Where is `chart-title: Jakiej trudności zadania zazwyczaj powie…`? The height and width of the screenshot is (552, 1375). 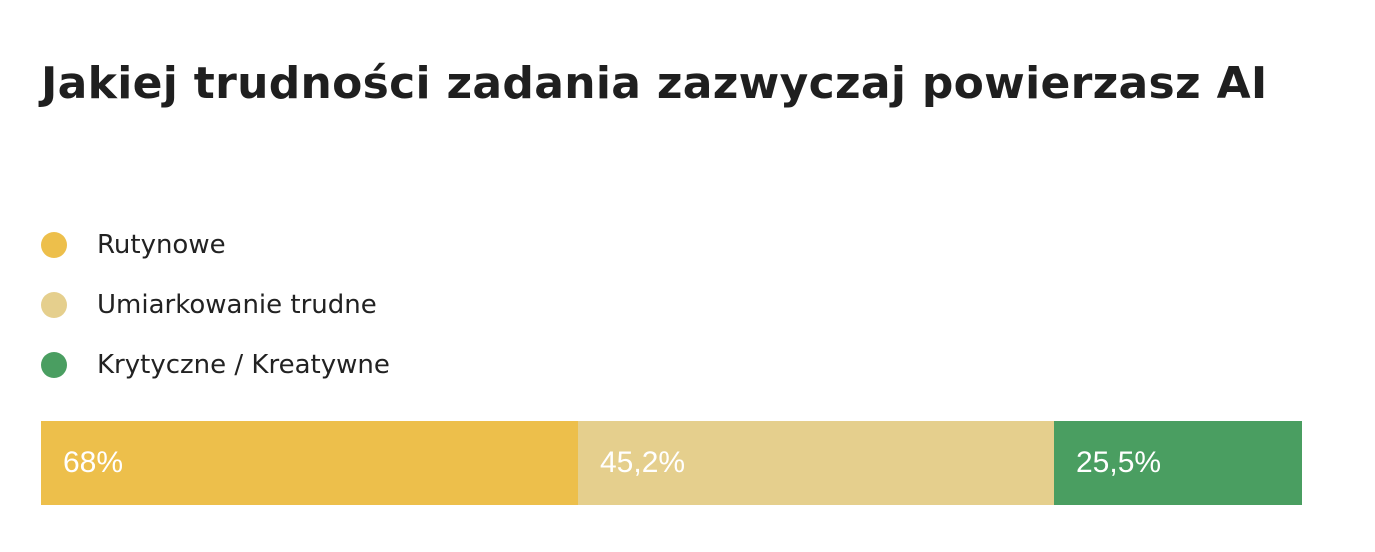 chart-title: Jakiej trudności zadania zazwyczaj powie… is located at coordinates (654, 83).